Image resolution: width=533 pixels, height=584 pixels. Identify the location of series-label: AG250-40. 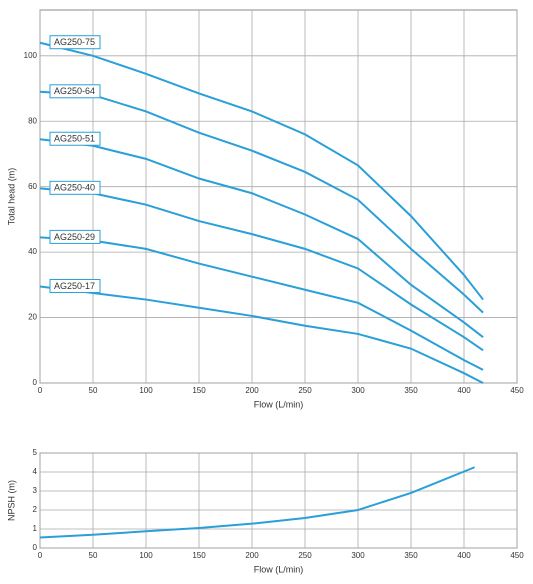
(74, 188).